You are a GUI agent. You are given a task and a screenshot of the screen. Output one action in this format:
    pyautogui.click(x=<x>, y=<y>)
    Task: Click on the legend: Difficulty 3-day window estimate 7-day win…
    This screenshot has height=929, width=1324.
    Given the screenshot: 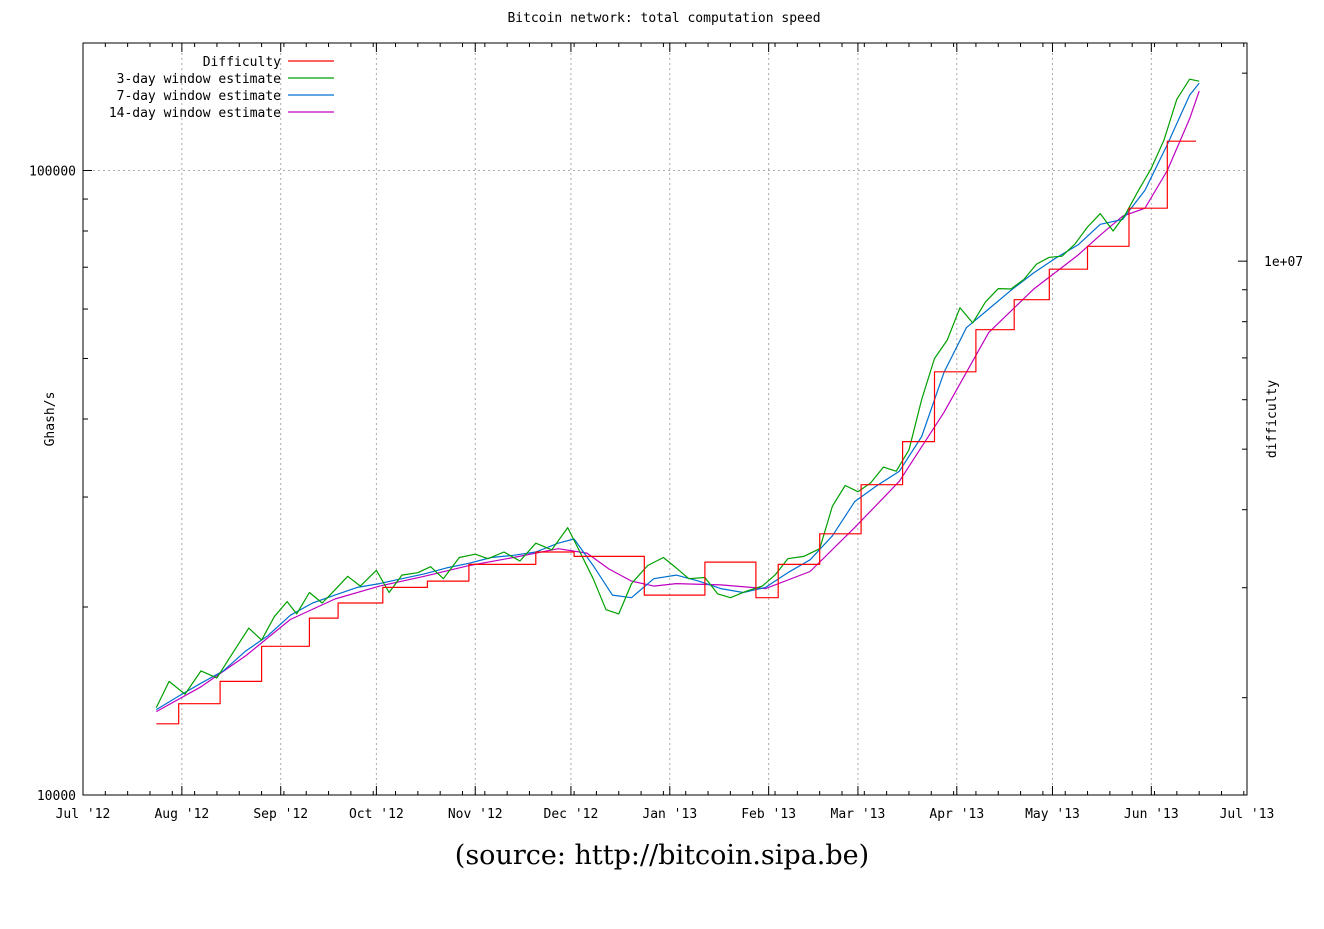 What is the action you would take?
    pyautogui.click(x=221, y=88)
    